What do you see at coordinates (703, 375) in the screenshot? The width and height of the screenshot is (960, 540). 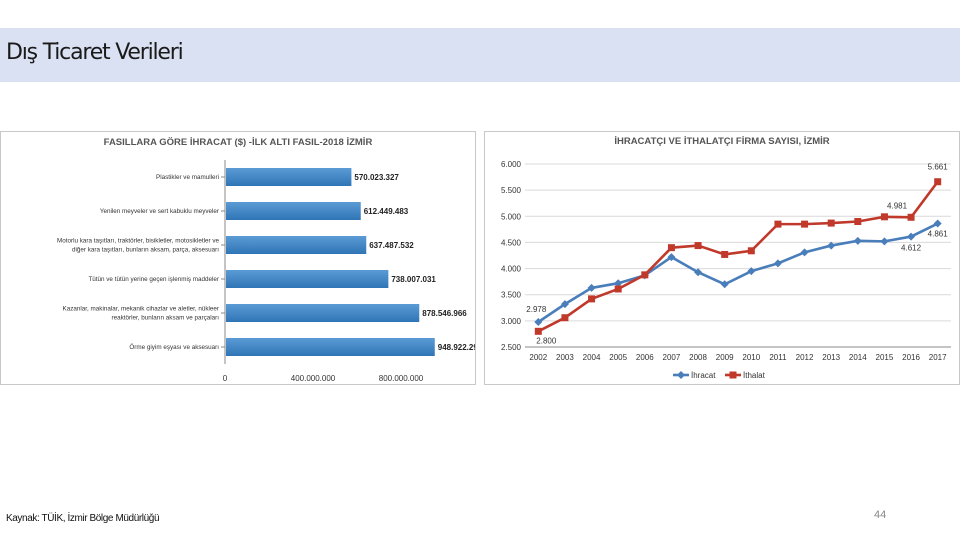 I see `legend-label-ihracat: İhracat` at bounding box center [703, 375].